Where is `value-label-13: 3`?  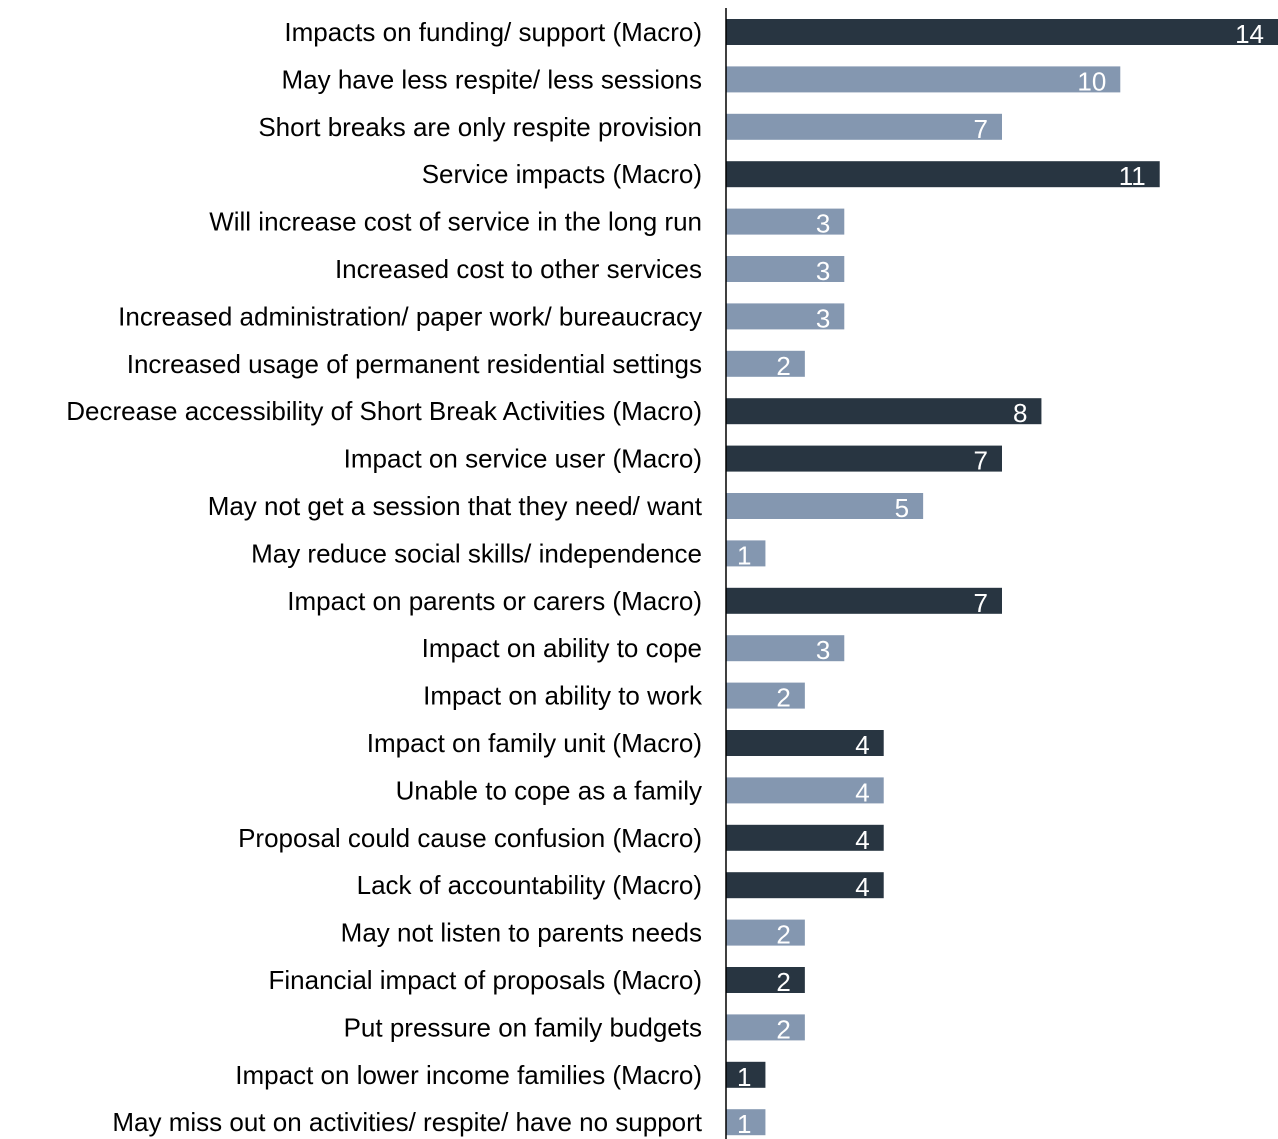
value-label-13: 3 is located at coordinates (823, 650).